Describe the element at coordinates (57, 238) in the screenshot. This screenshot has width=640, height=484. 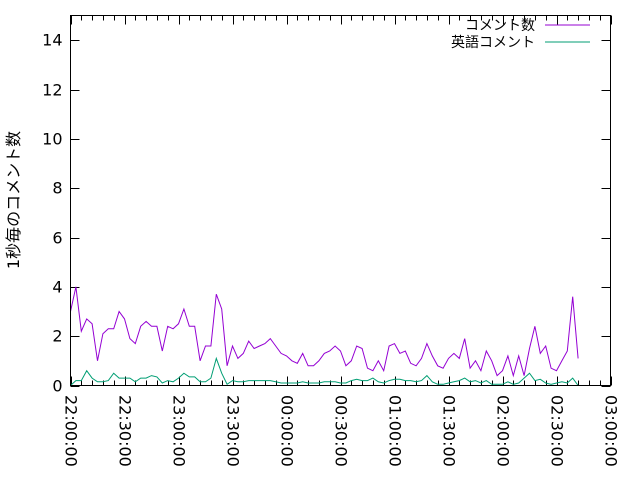
I see `y-tick-label: 6` at that location.